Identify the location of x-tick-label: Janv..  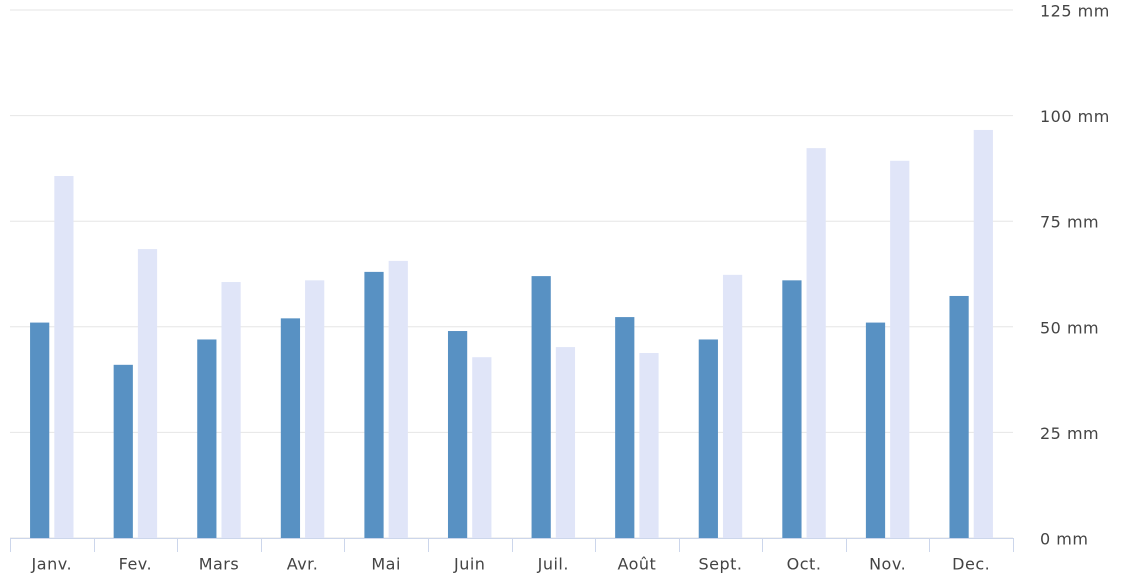
(51, 564).